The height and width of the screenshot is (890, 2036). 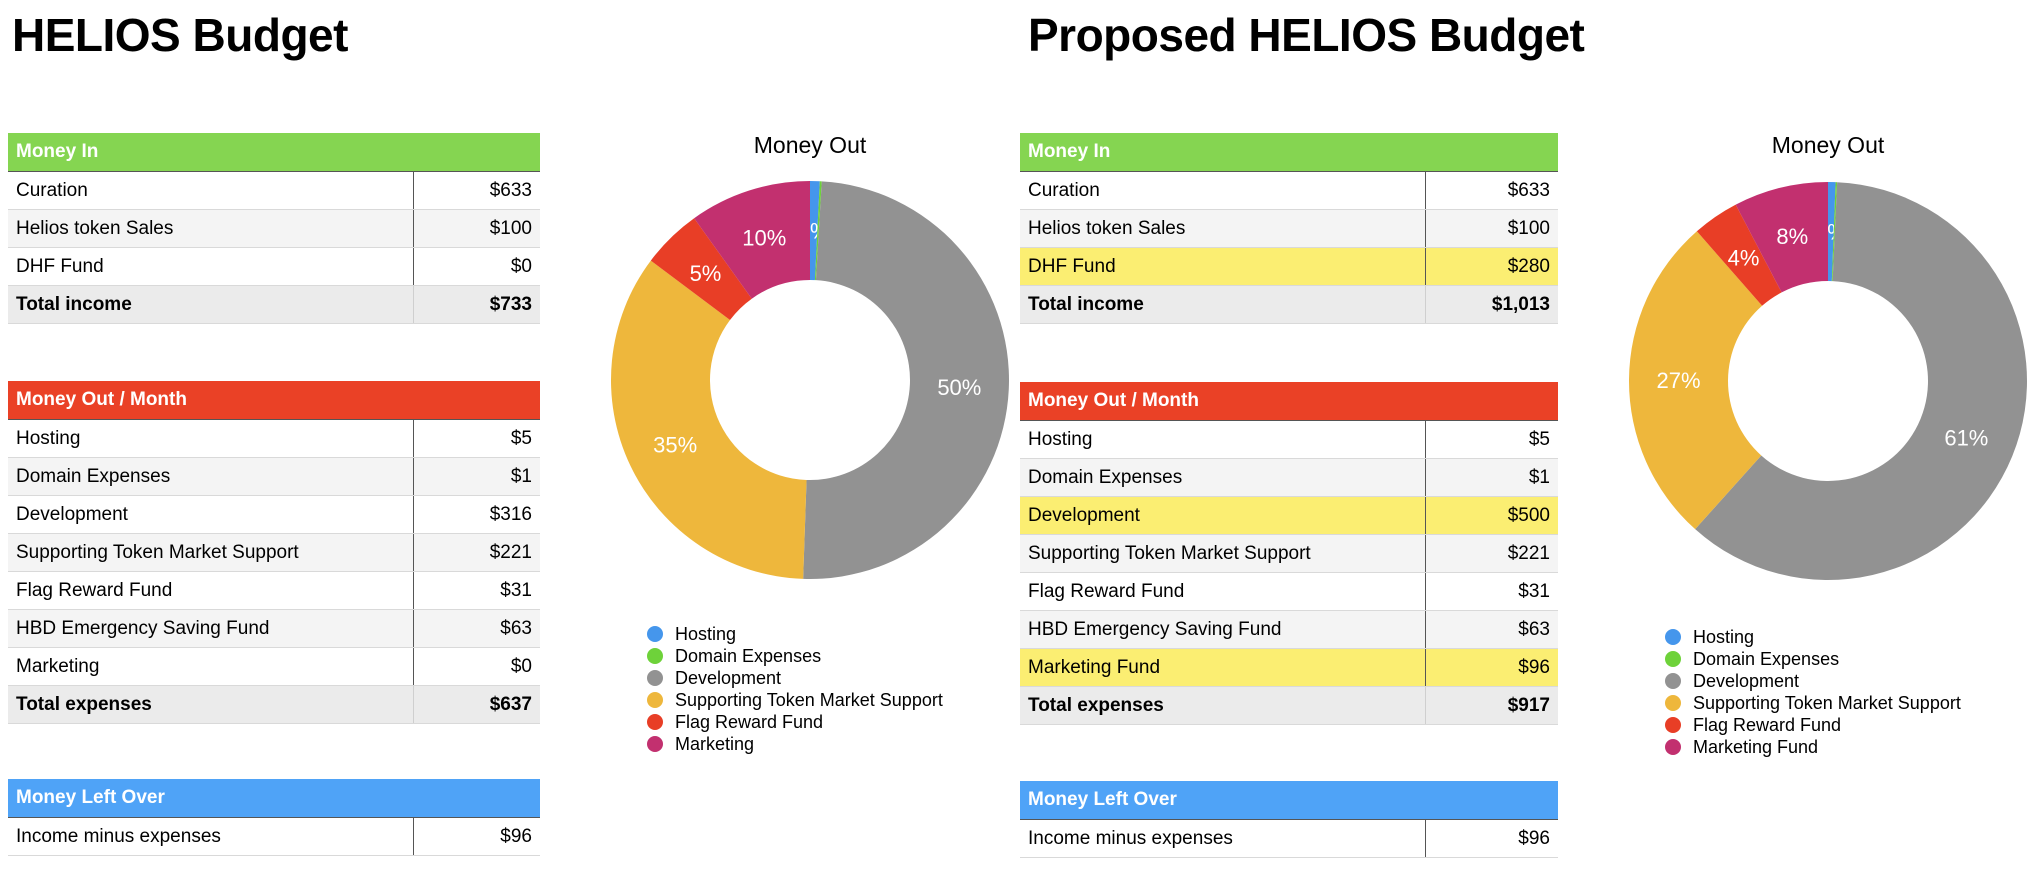 What do you see at coordinates (1813, 681) in the screenshot?
I see `legend-item-development: Development` at bounding box center [1813, 681].